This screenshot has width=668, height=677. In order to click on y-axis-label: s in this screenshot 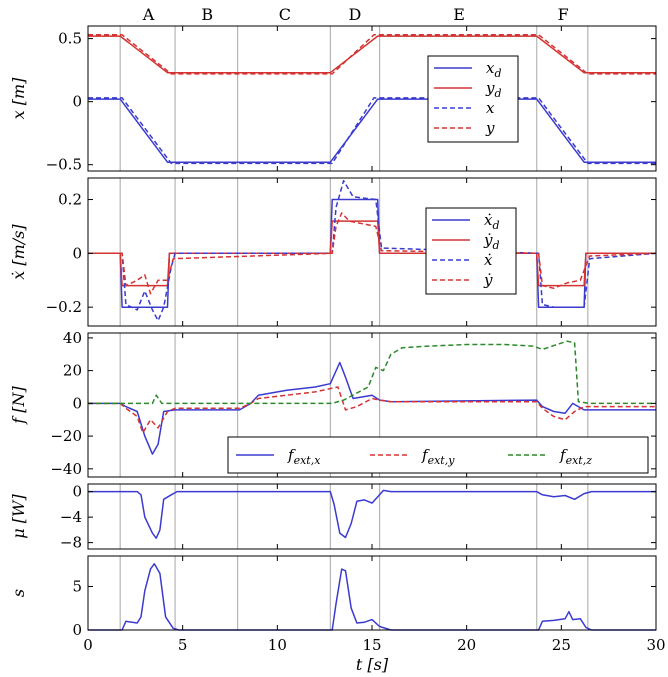, I will do `click(18, 593)`.